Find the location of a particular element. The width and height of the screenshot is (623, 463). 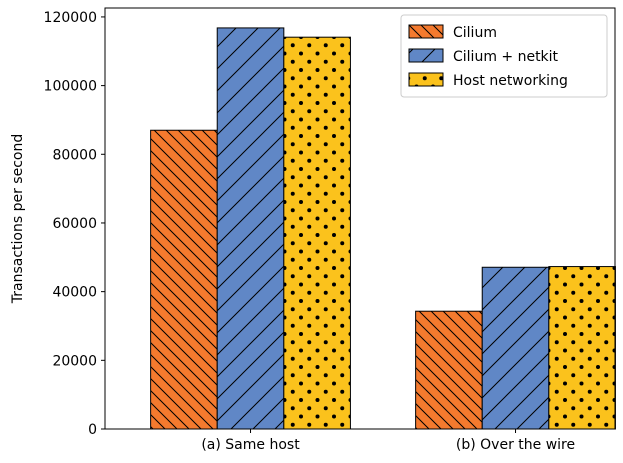

legend-label: Host networking is located at coordinates (510, 81).